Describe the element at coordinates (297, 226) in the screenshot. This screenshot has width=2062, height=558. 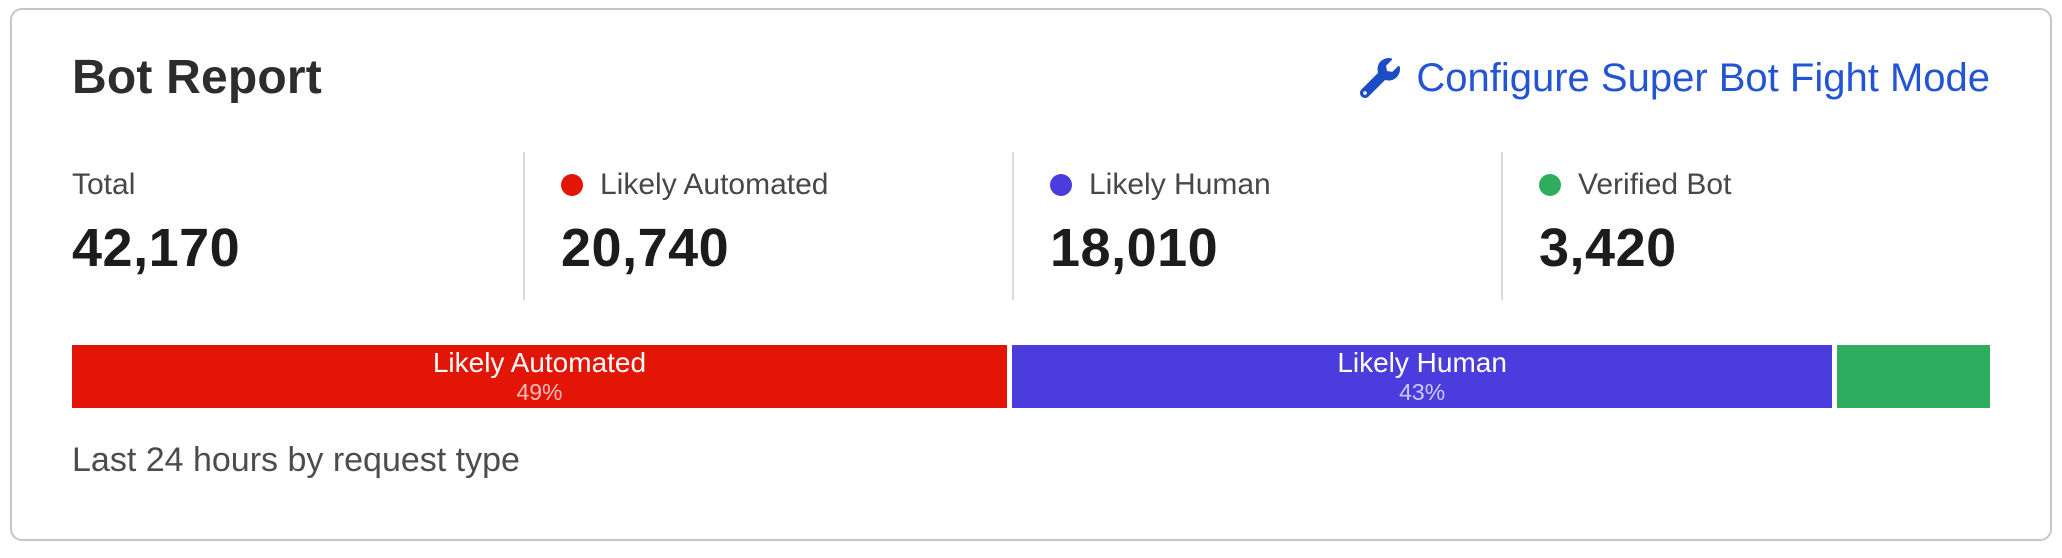
I see `stat-total: Total 42,170` at that location.